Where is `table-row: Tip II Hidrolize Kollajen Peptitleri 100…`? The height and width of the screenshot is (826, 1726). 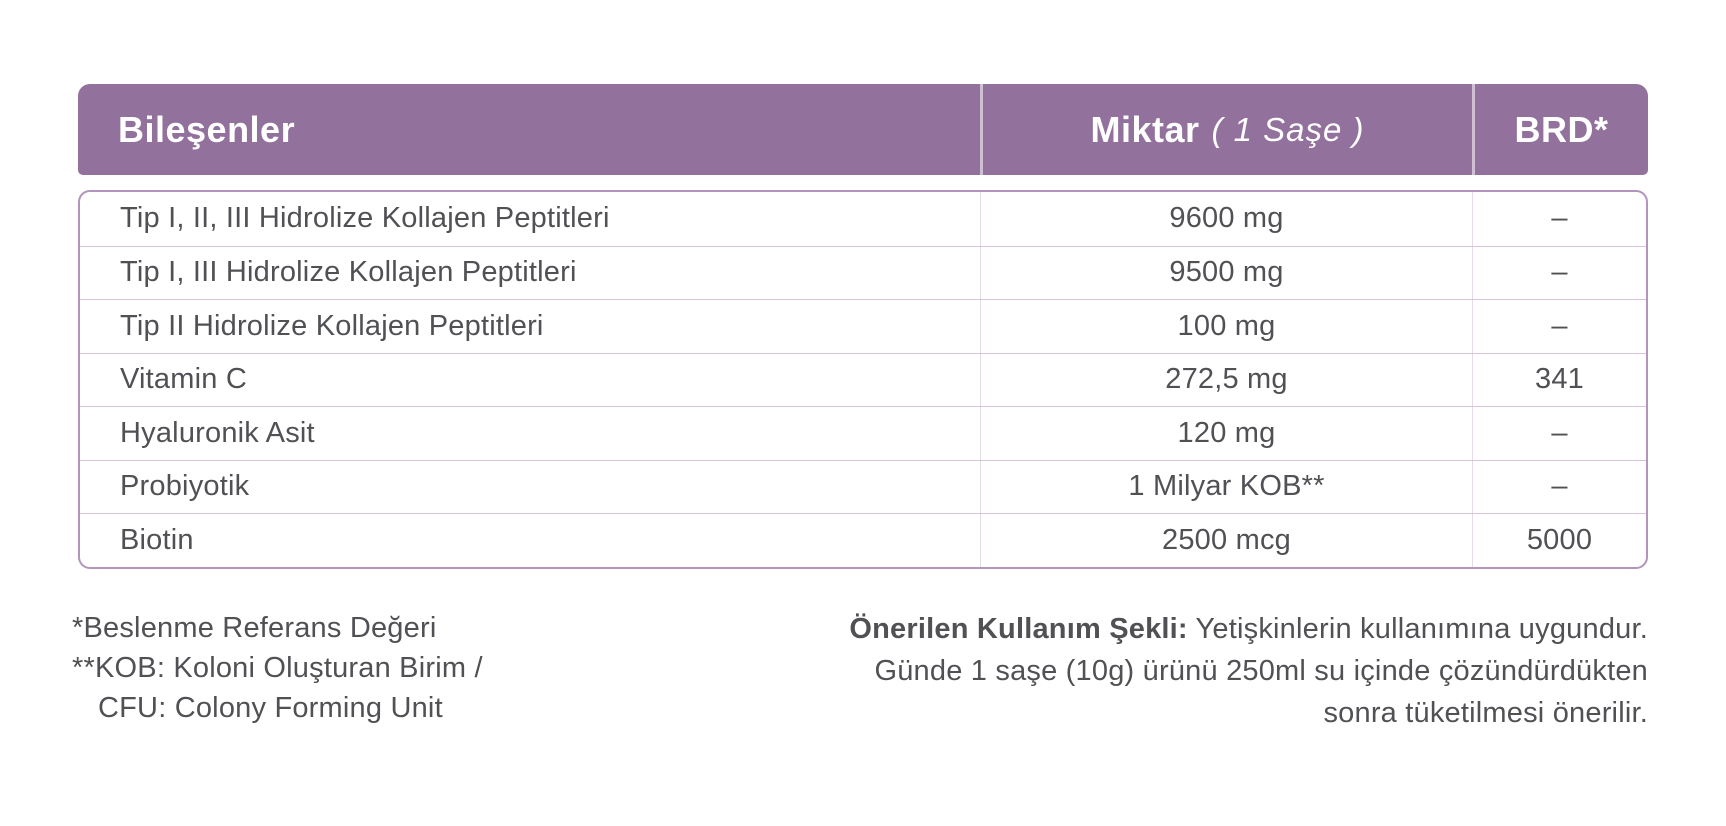
table-row: Tip II Hidrolize Kollajen Peptitleri 100… is located at coordinates (863, 326).